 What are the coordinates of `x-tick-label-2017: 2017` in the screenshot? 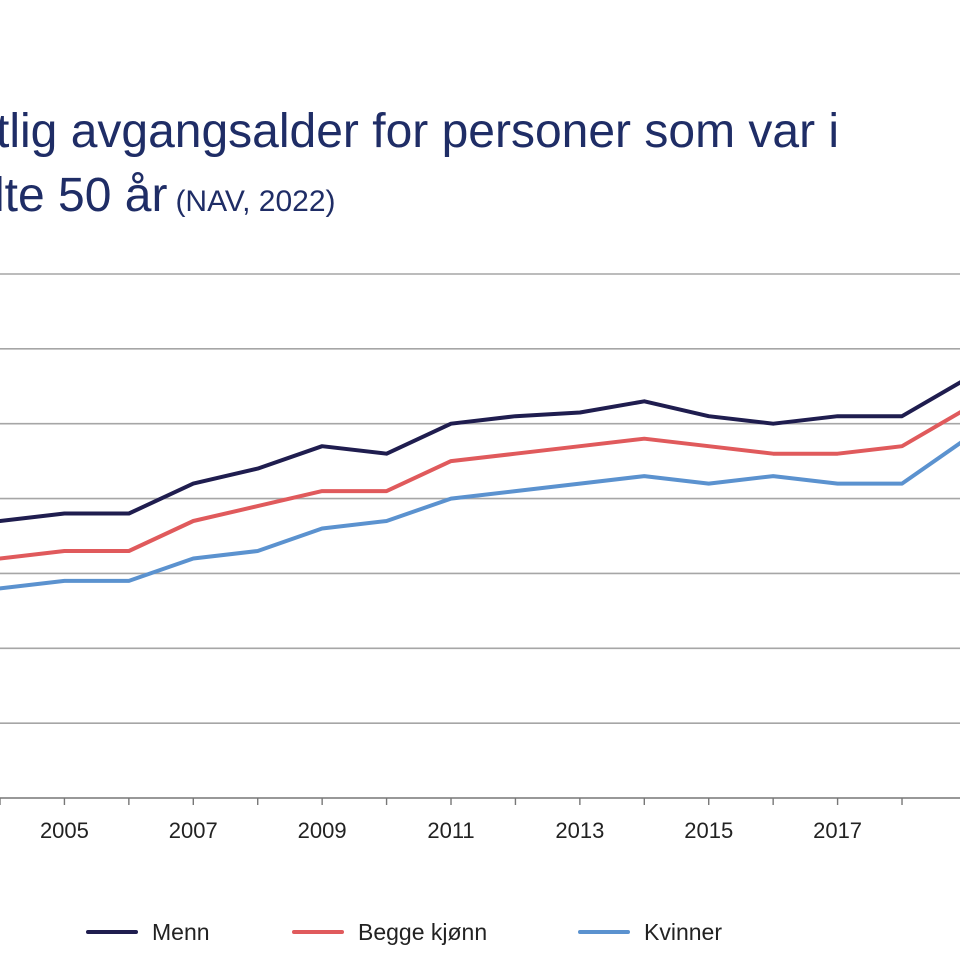 It's located at (837, 830).